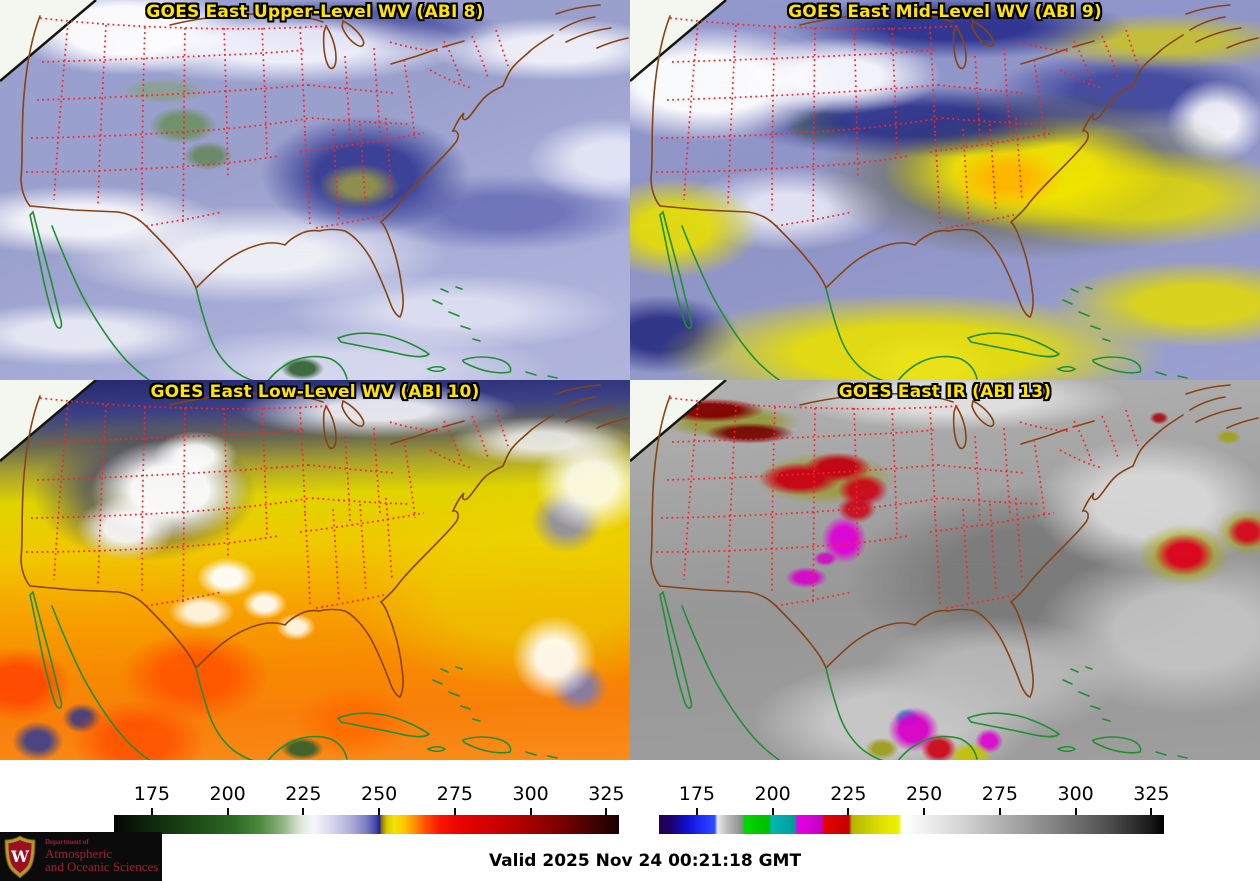 Image resolution: width=1260 pixels, height=881 pixels. Describe the element at coordinates (369, 806) in the screenshot. I see `colorbar-wv: 175 200 225 250 275 300 325` at that location.